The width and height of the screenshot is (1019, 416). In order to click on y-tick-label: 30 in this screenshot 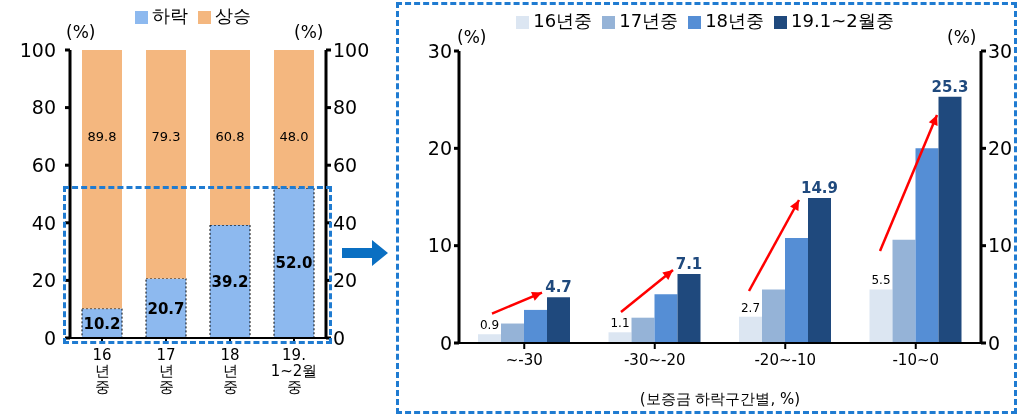, I will do `click(439, 50)`.